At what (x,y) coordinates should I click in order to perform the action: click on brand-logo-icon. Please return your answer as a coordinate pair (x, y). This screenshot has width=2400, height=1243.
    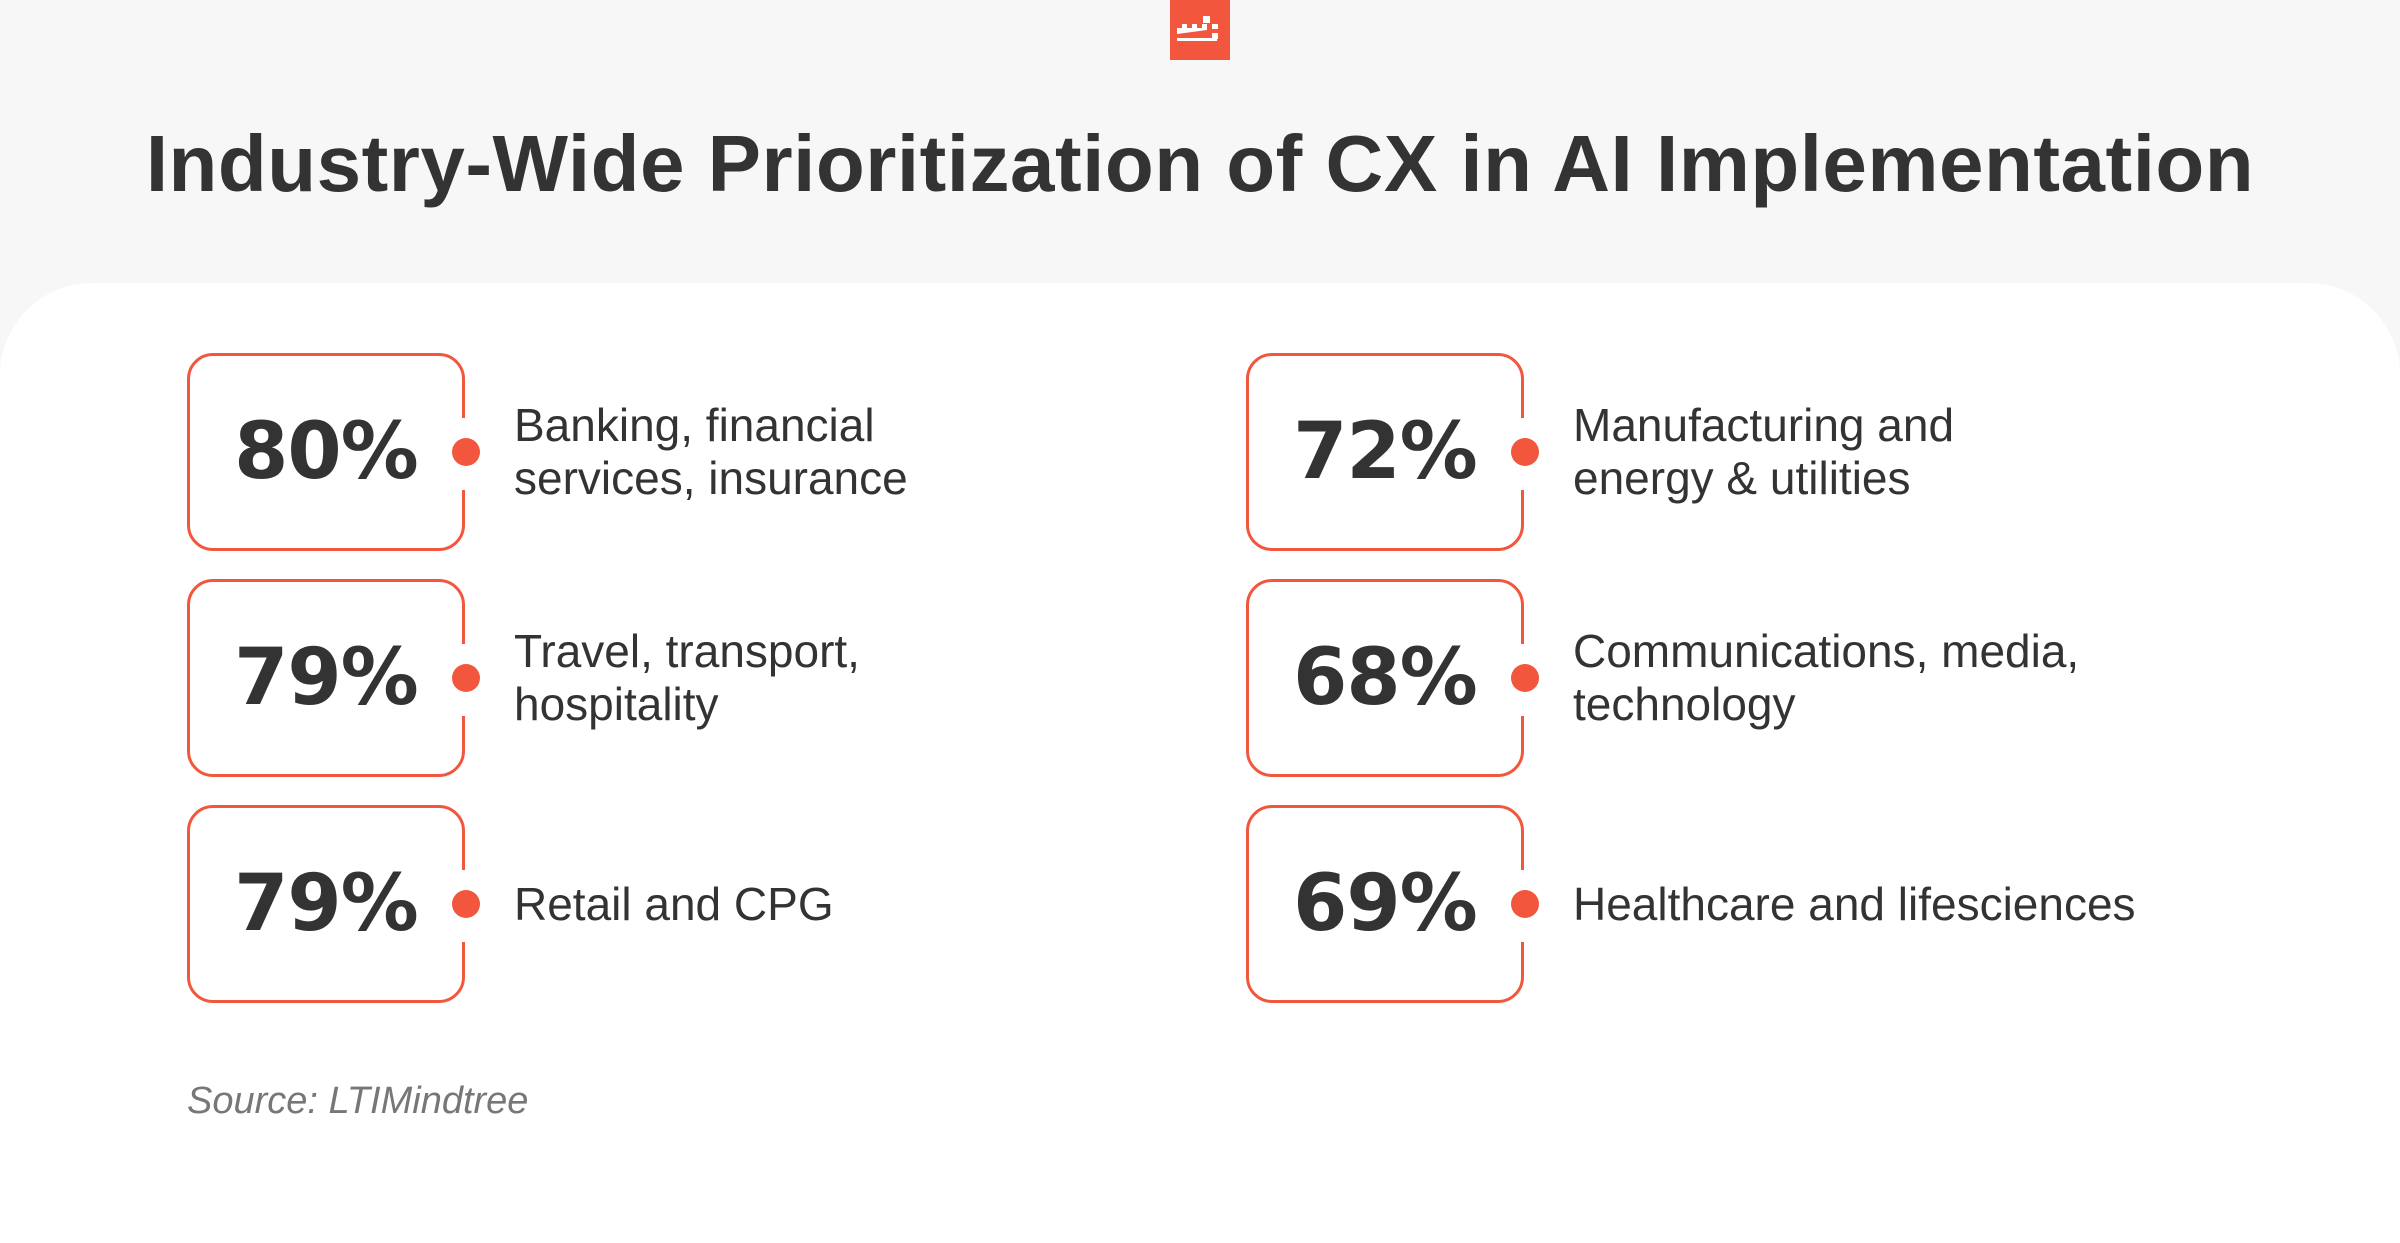
    Looking at the image, I should click on (1200, 30).